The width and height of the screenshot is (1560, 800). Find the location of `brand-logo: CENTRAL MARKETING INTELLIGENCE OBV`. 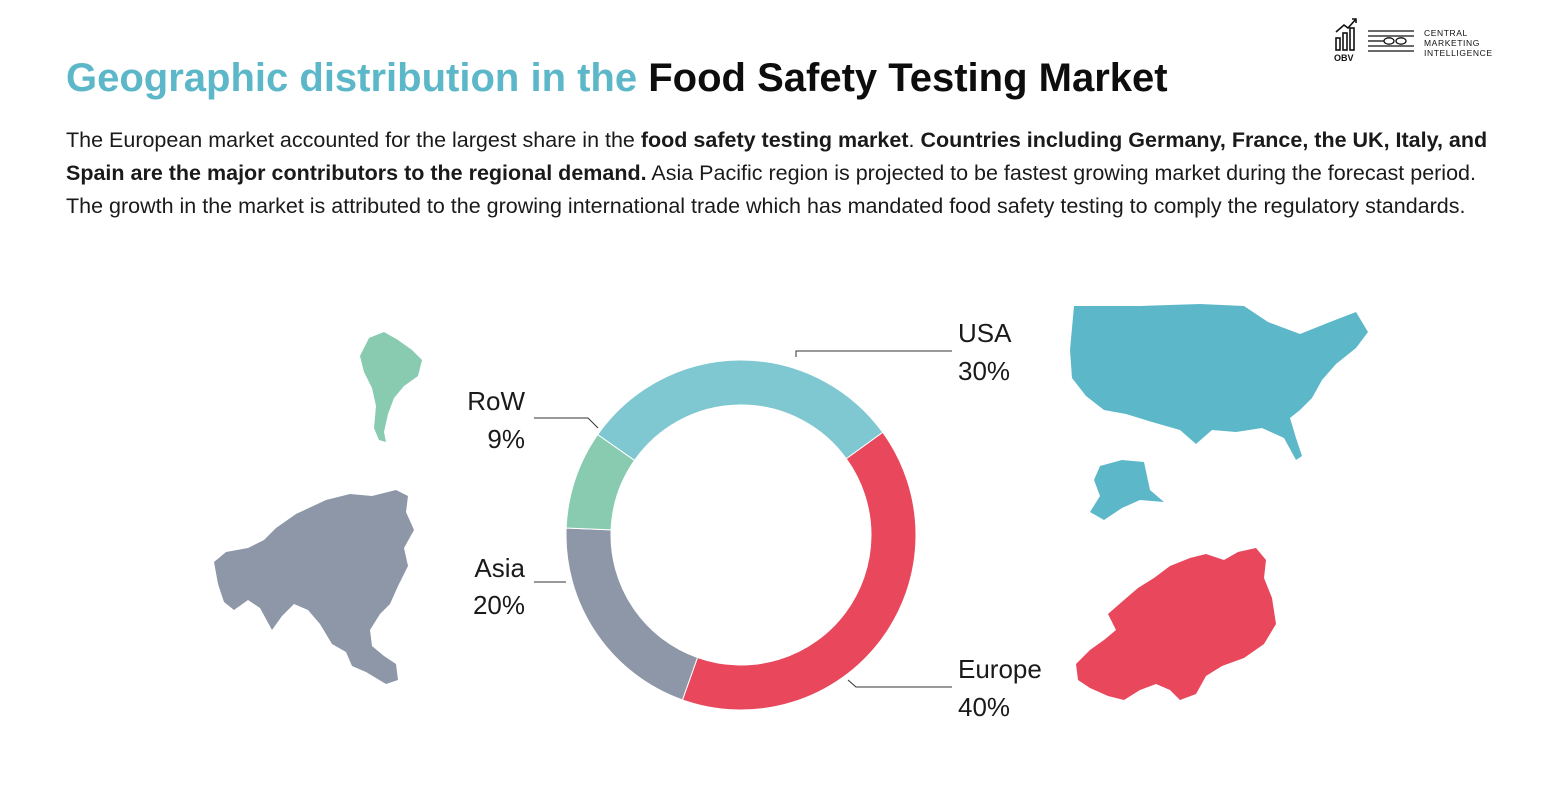

brand-logo: CENTRAL MARKETING INTELLIGENCE OBV is located at coordinates (1429, 43).